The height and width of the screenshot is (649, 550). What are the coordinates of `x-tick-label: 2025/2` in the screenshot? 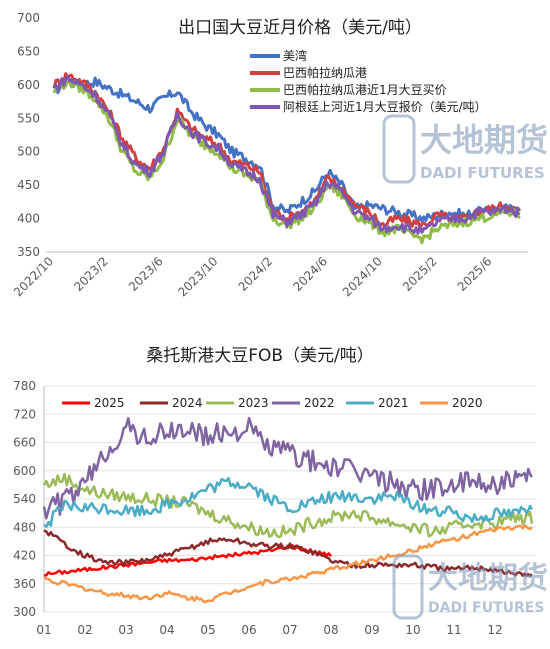 It's located at (420, 274).